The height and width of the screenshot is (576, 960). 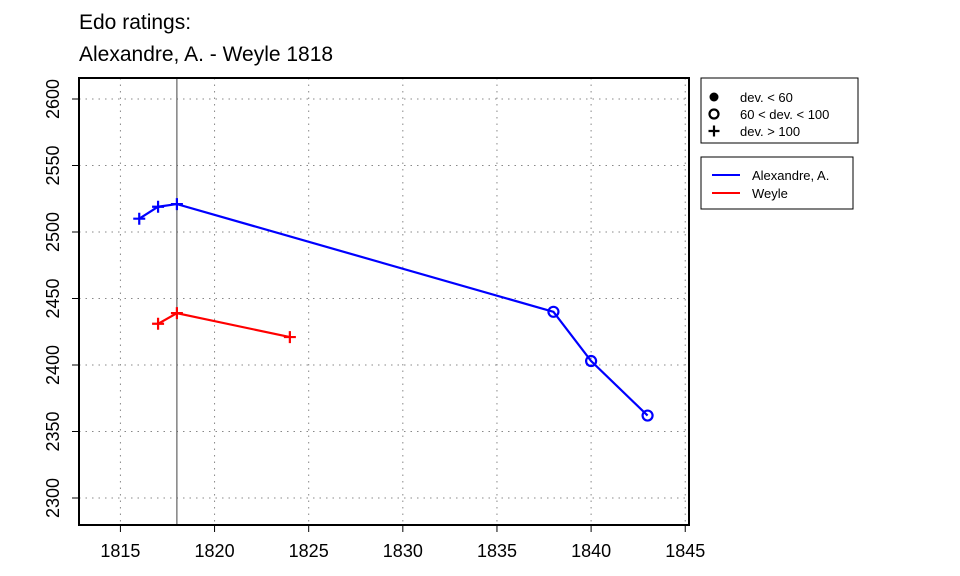 I want to click on marker-legend: dev. < 60 60 < dev. < 100 dev. > 100, so click(x=779, y=110).